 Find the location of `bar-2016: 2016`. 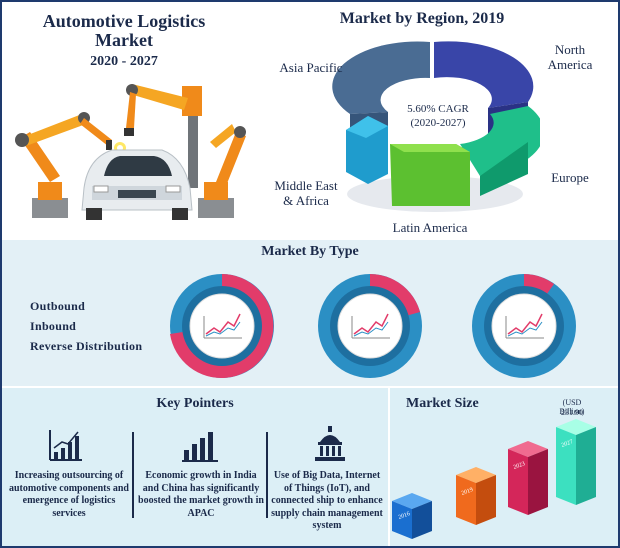

bar-2016: 2016 is located at coordinates (412, 516).